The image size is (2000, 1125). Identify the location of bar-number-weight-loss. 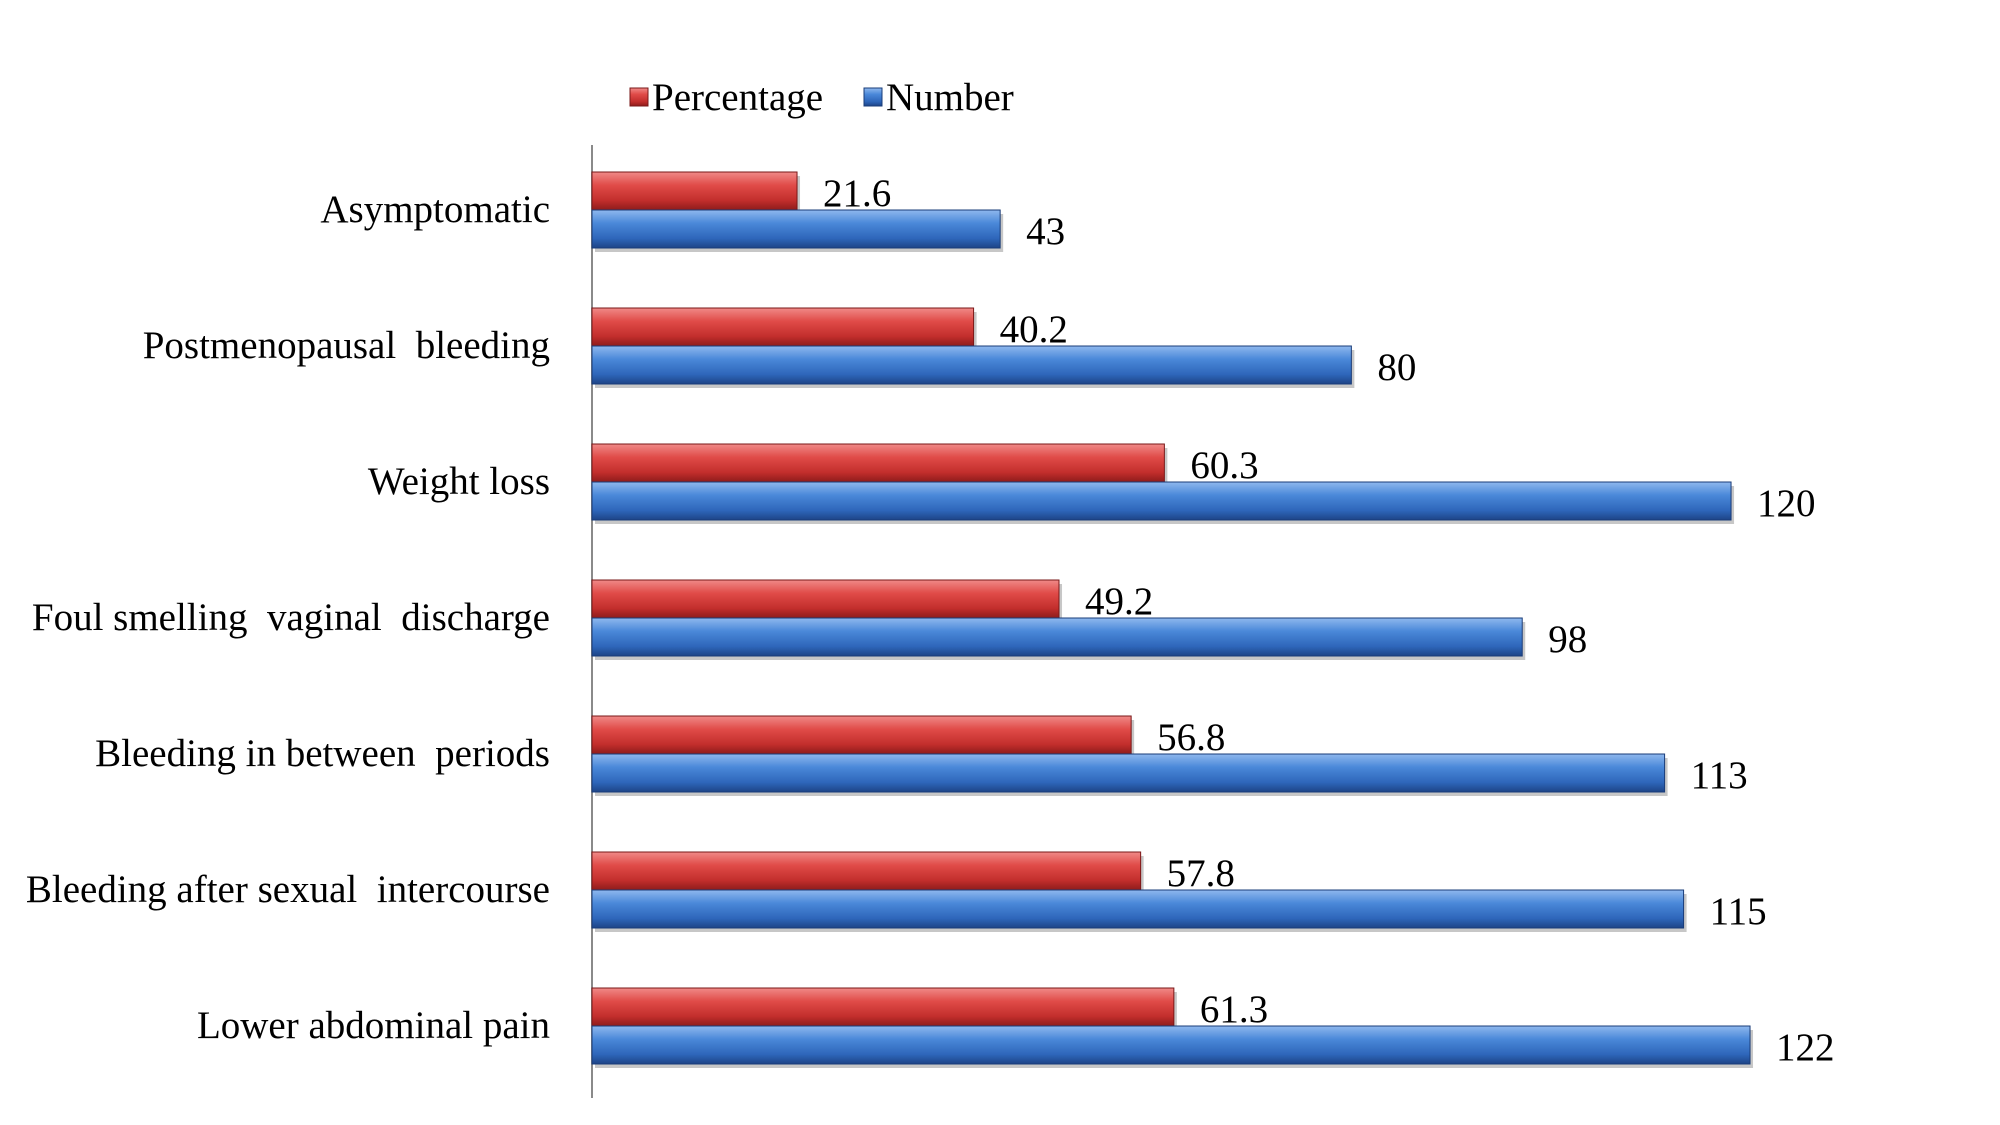
(1161, 501).